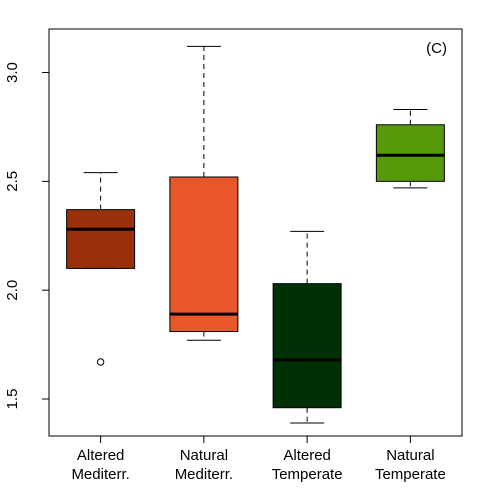  Describe the element at coordinates (12, 399) in the screenshot. I see `y-tick-label: 1.5` at that location.